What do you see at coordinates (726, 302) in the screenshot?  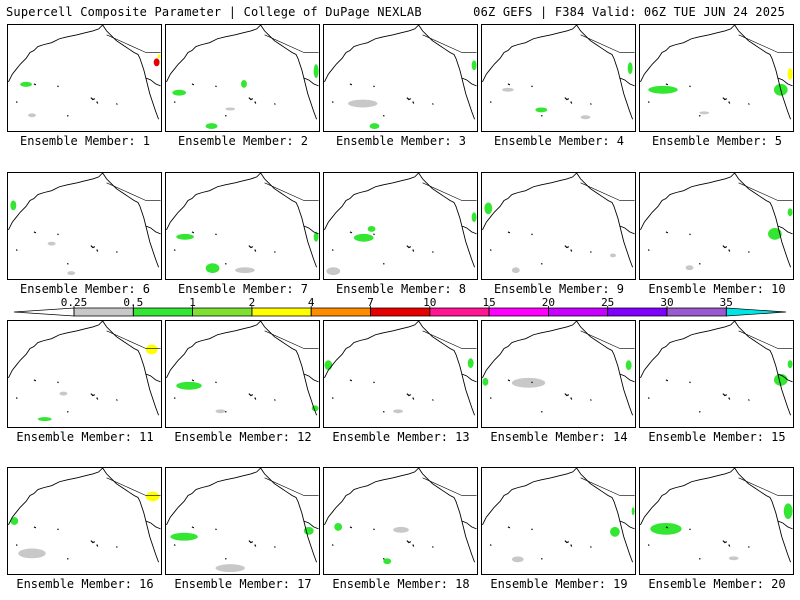 I see `colorbar-tick-label: 35` at bounding box center [726, 302].